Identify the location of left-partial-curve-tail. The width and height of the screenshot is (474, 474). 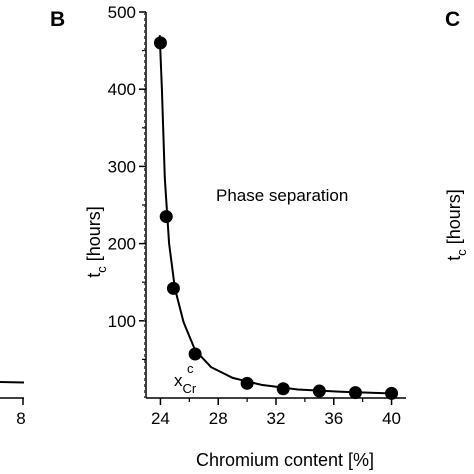
(12, 382).